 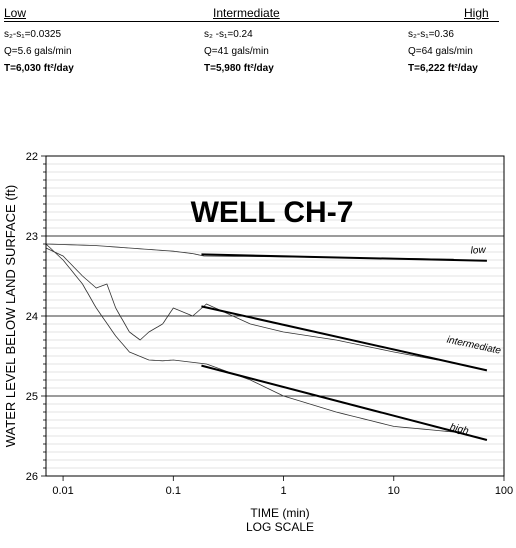 What do you see at coordinates (443, 68) in the screenshot?
I see `high-transmissivity: T=6,222 ft²/day` at bounding box center [443, 68].